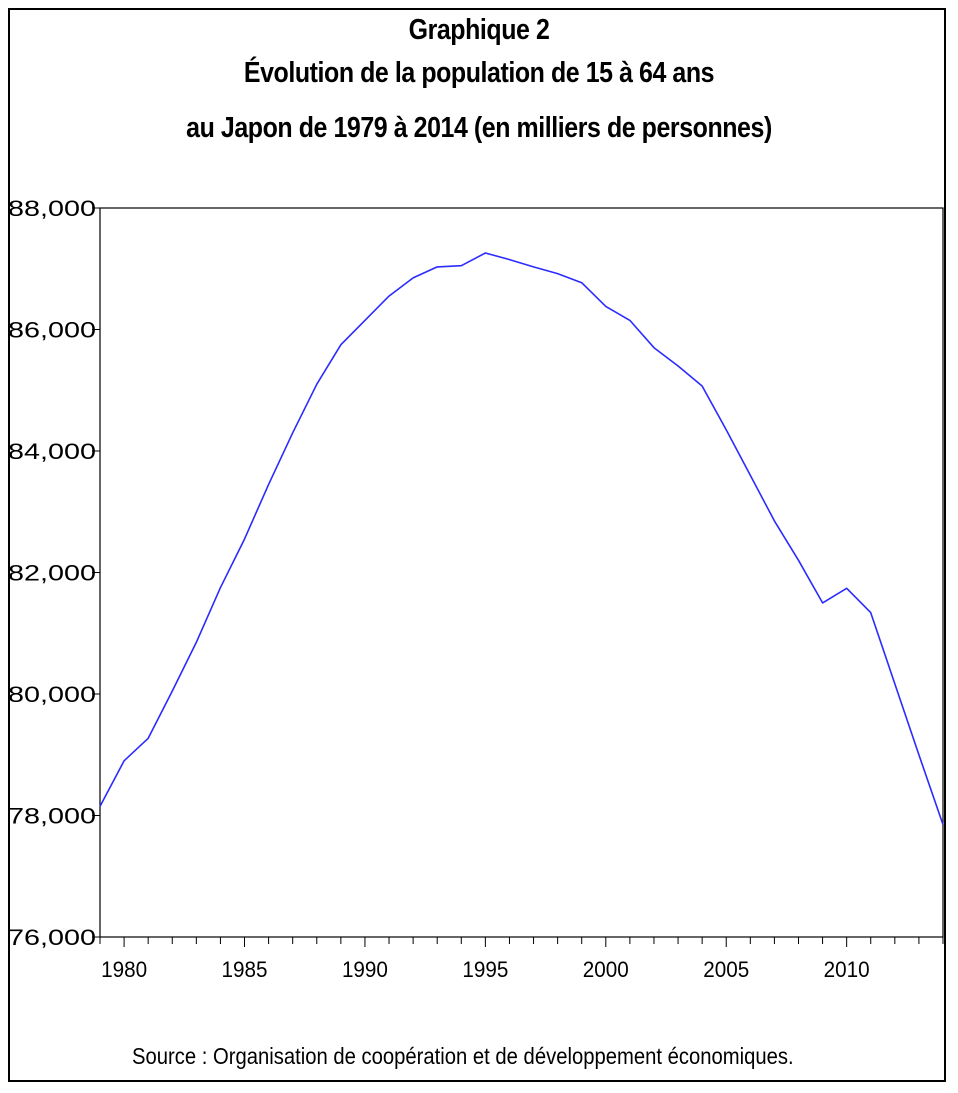 The width and height of the screenshot is (958, 1093). Describe the element at coordinates (52, 451) in the screenshot. I see `y-tick-label: 84,000` at that location.